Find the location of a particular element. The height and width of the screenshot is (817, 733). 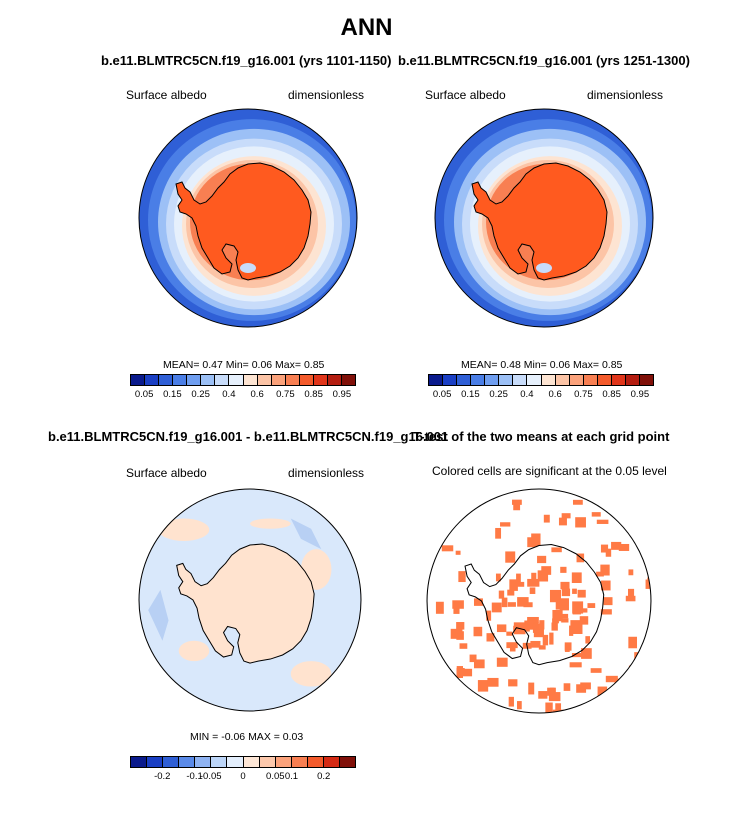

colorbar-tick-label: 0.2 is located at coordinates (324, 776).